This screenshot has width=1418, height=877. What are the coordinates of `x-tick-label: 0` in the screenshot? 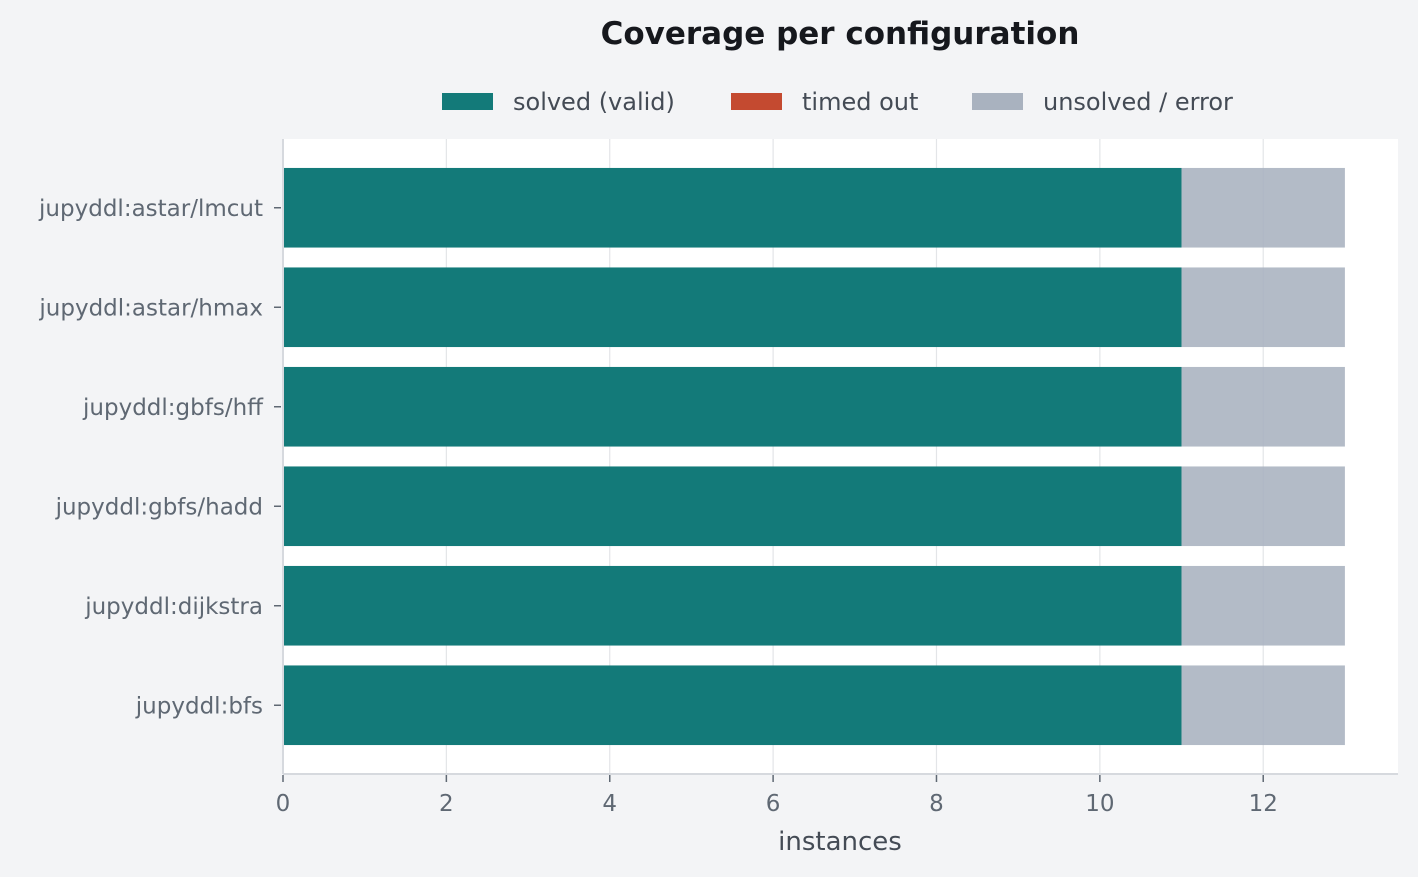 It's located at (283, 804).